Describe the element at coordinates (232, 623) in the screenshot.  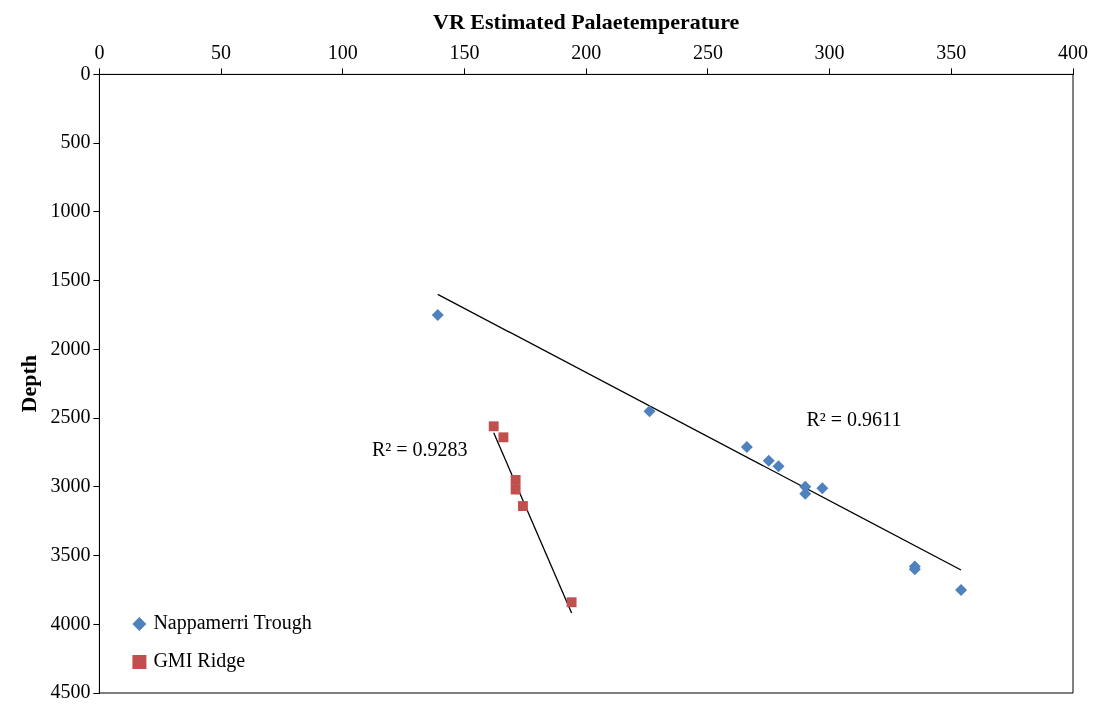
I see `legend-label: Nappamerri Trough` at that location.